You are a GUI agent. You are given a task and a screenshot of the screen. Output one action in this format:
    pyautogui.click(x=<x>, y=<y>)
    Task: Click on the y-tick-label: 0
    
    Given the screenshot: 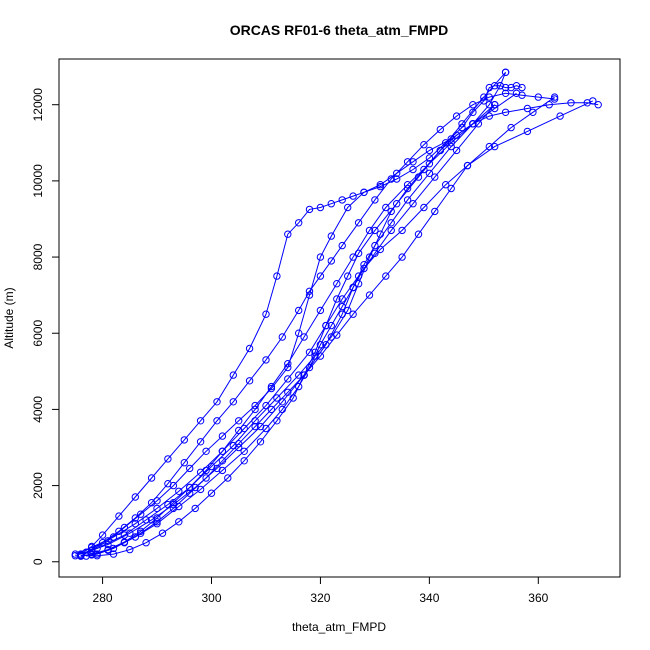 What is the action you would take?
    pyautogui.click(x=38, y=561)
    